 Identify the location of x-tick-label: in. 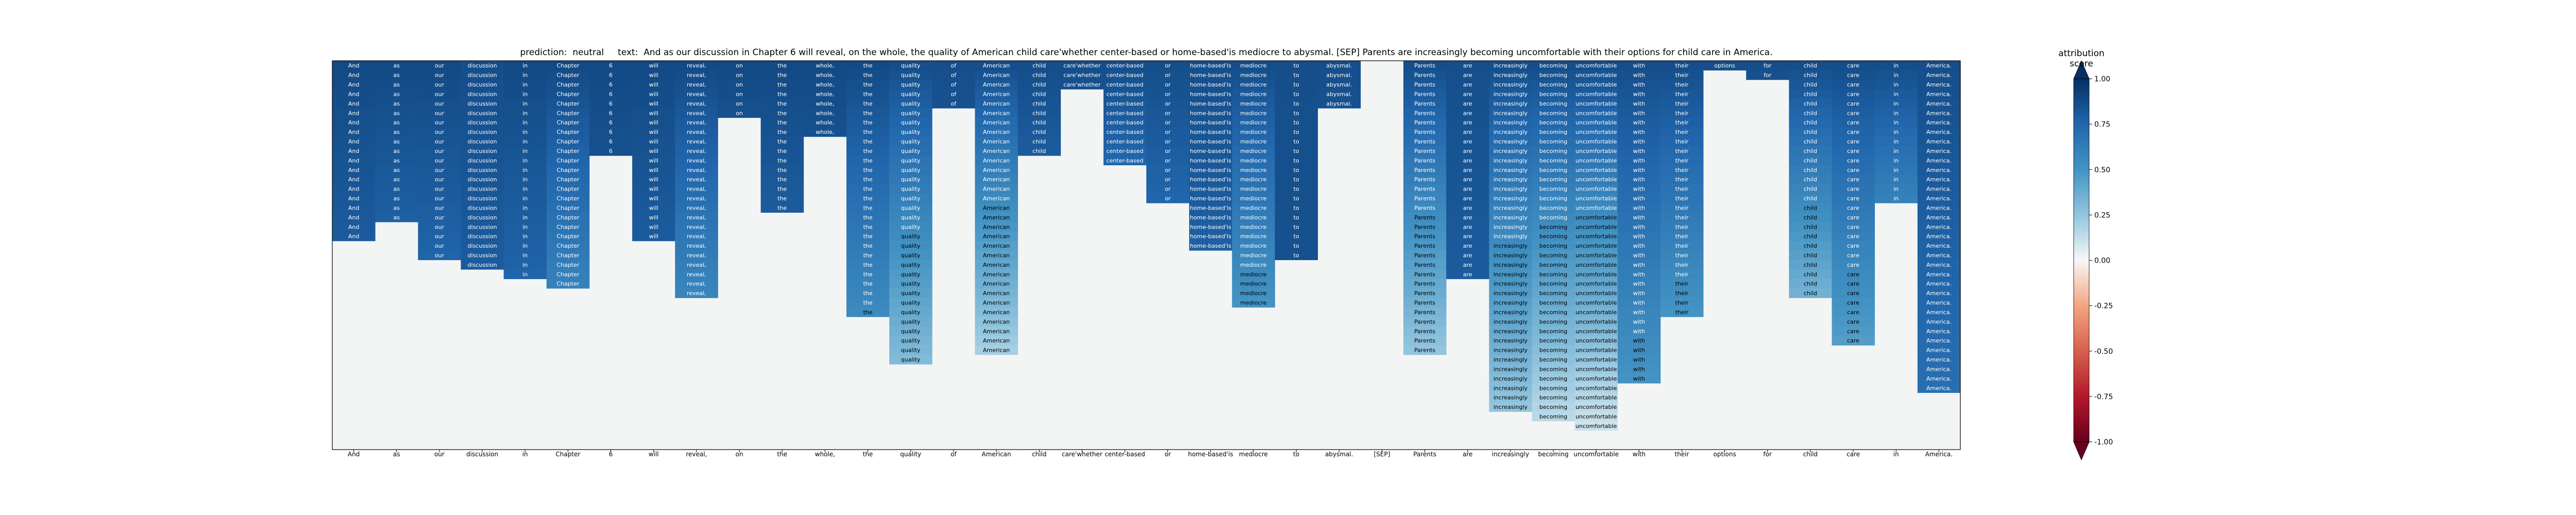
(525, 455).